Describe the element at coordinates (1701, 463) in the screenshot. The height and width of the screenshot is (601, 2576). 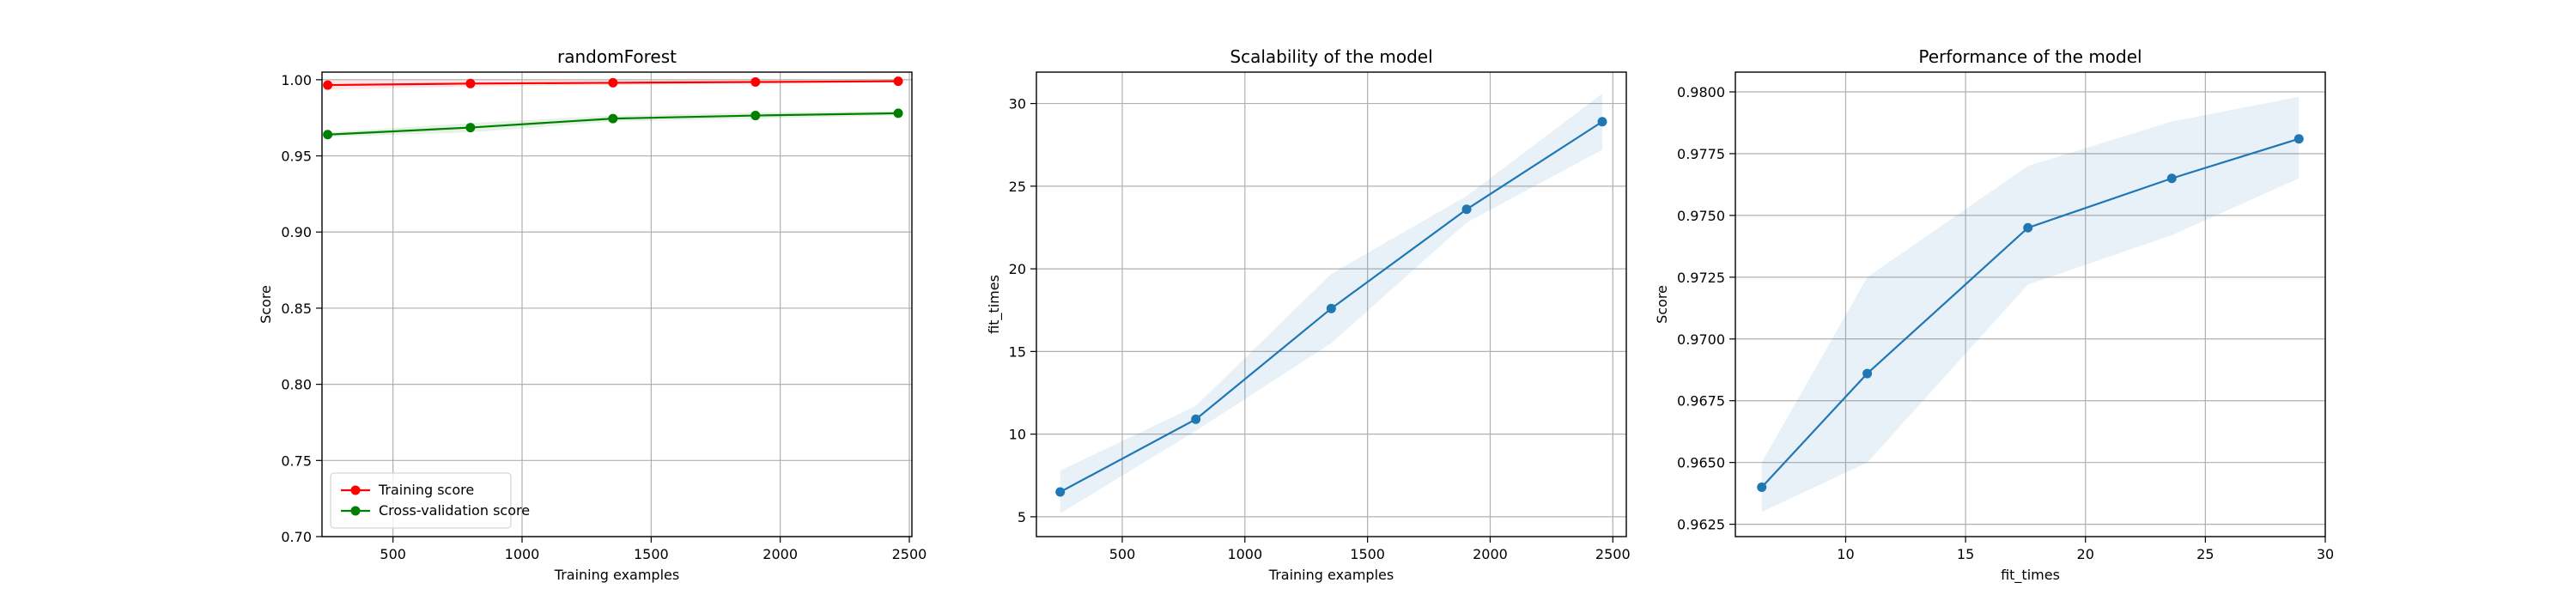
I see `y-tick-label: 0.9650` at that location.